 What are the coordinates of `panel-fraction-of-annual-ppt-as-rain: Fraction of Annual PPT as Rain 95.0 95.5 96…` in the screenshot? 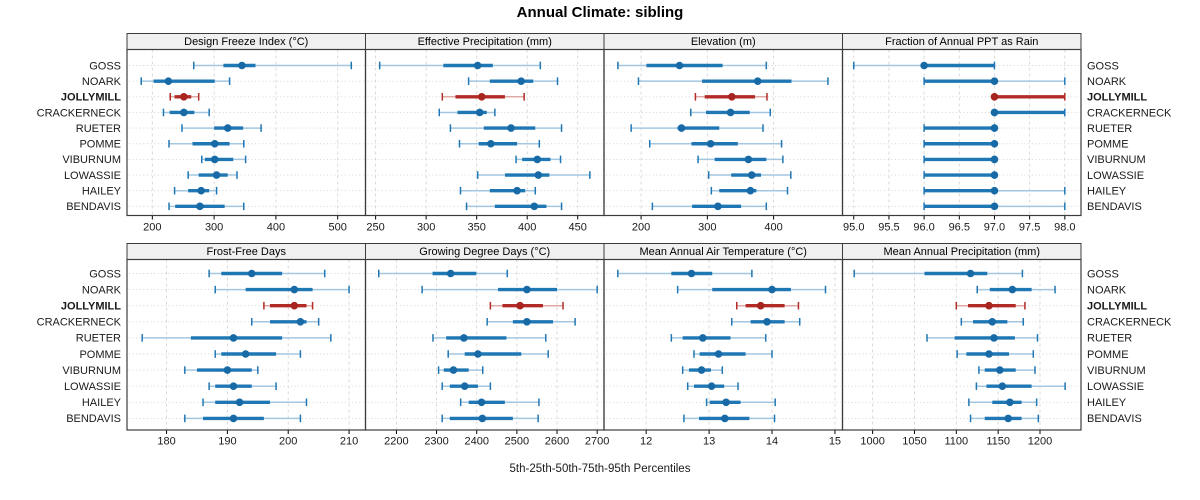 It's located at (961, 133).